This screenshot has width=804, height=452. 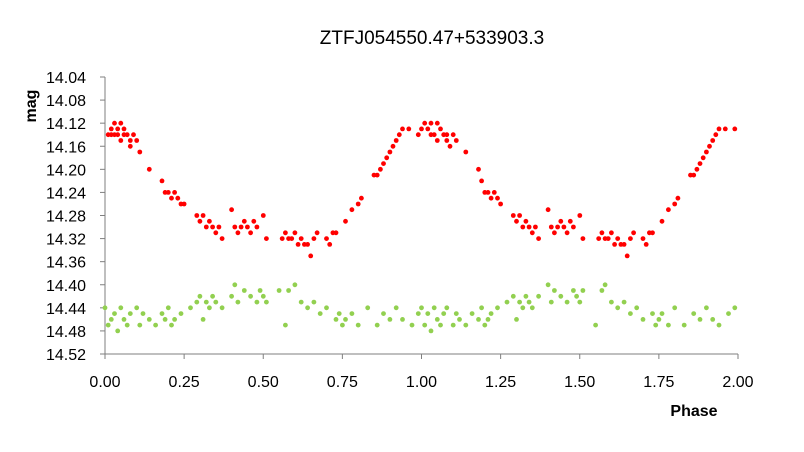 I want to click on y-tick-label: 14.20, so click(x=66, y=170).